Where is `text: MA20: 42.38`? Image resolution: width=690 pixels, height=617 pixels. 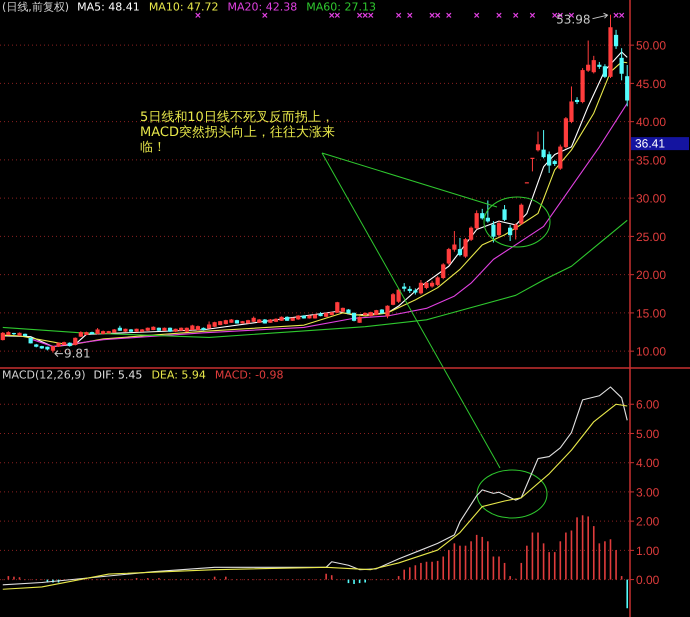 text: MA20: 42.38 is located at coordinates (263, 7).